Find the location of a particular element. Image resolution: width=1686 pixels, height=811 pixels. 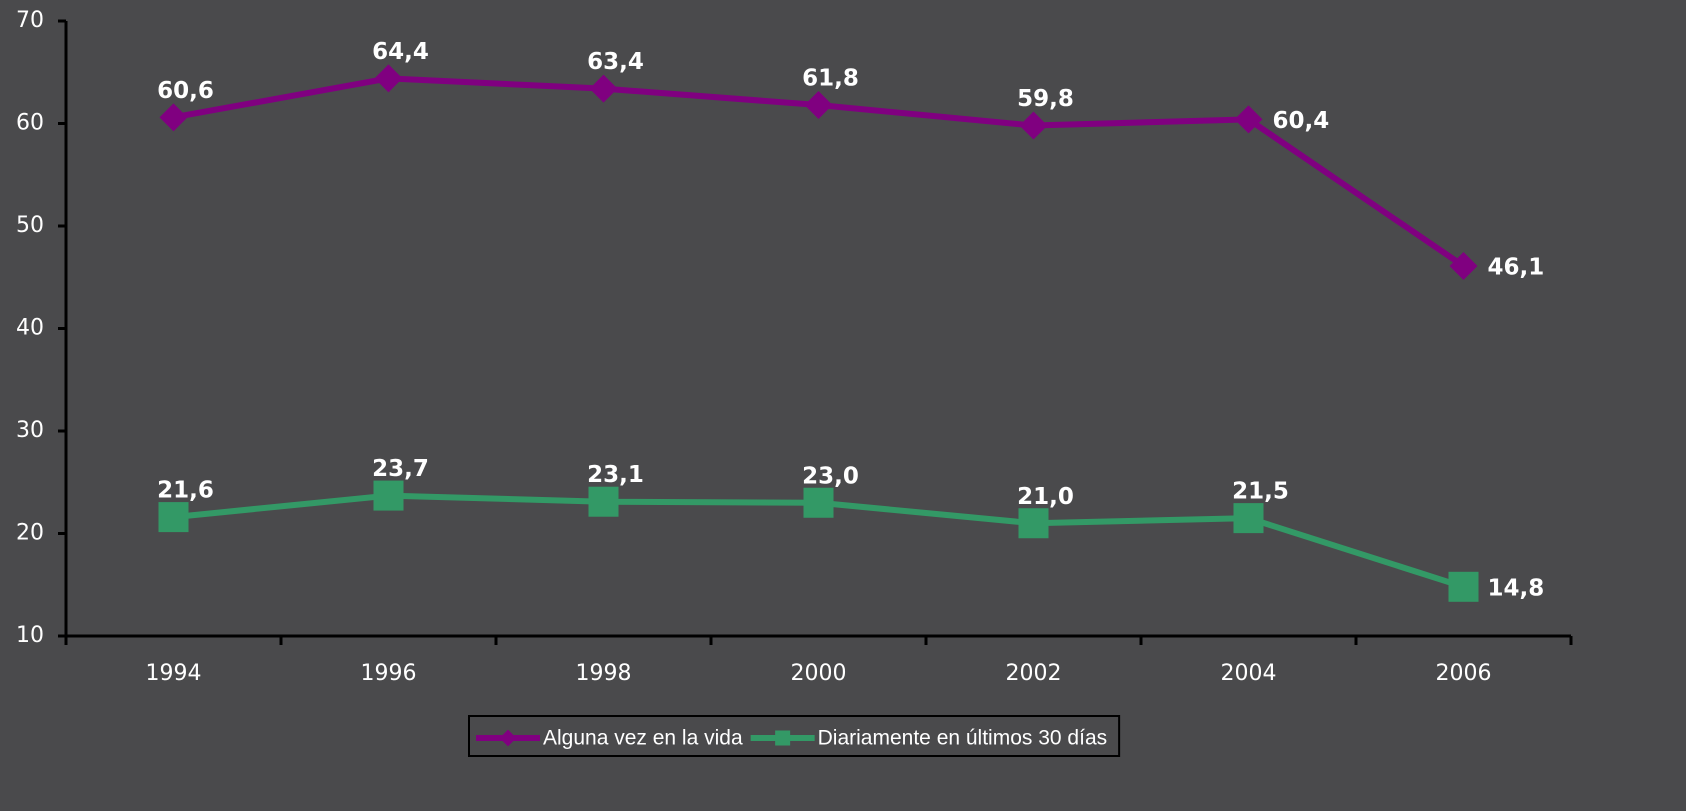

y-tick-label: 60 is located at coordinates (30, 123).